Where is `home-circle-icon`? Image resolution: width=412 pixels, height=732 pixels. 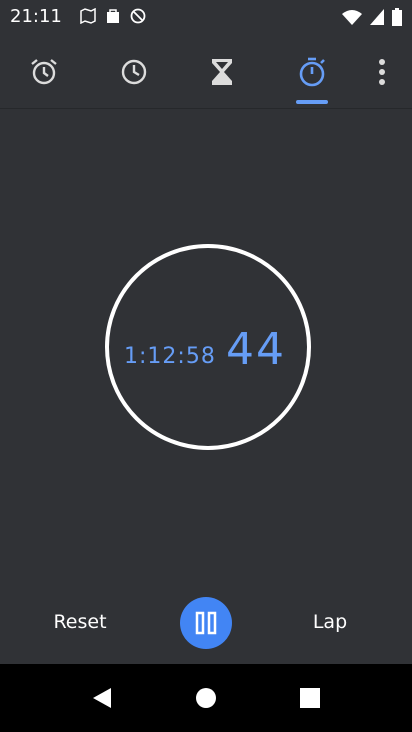
home-circle-icon is located at coordinates (206, 698).